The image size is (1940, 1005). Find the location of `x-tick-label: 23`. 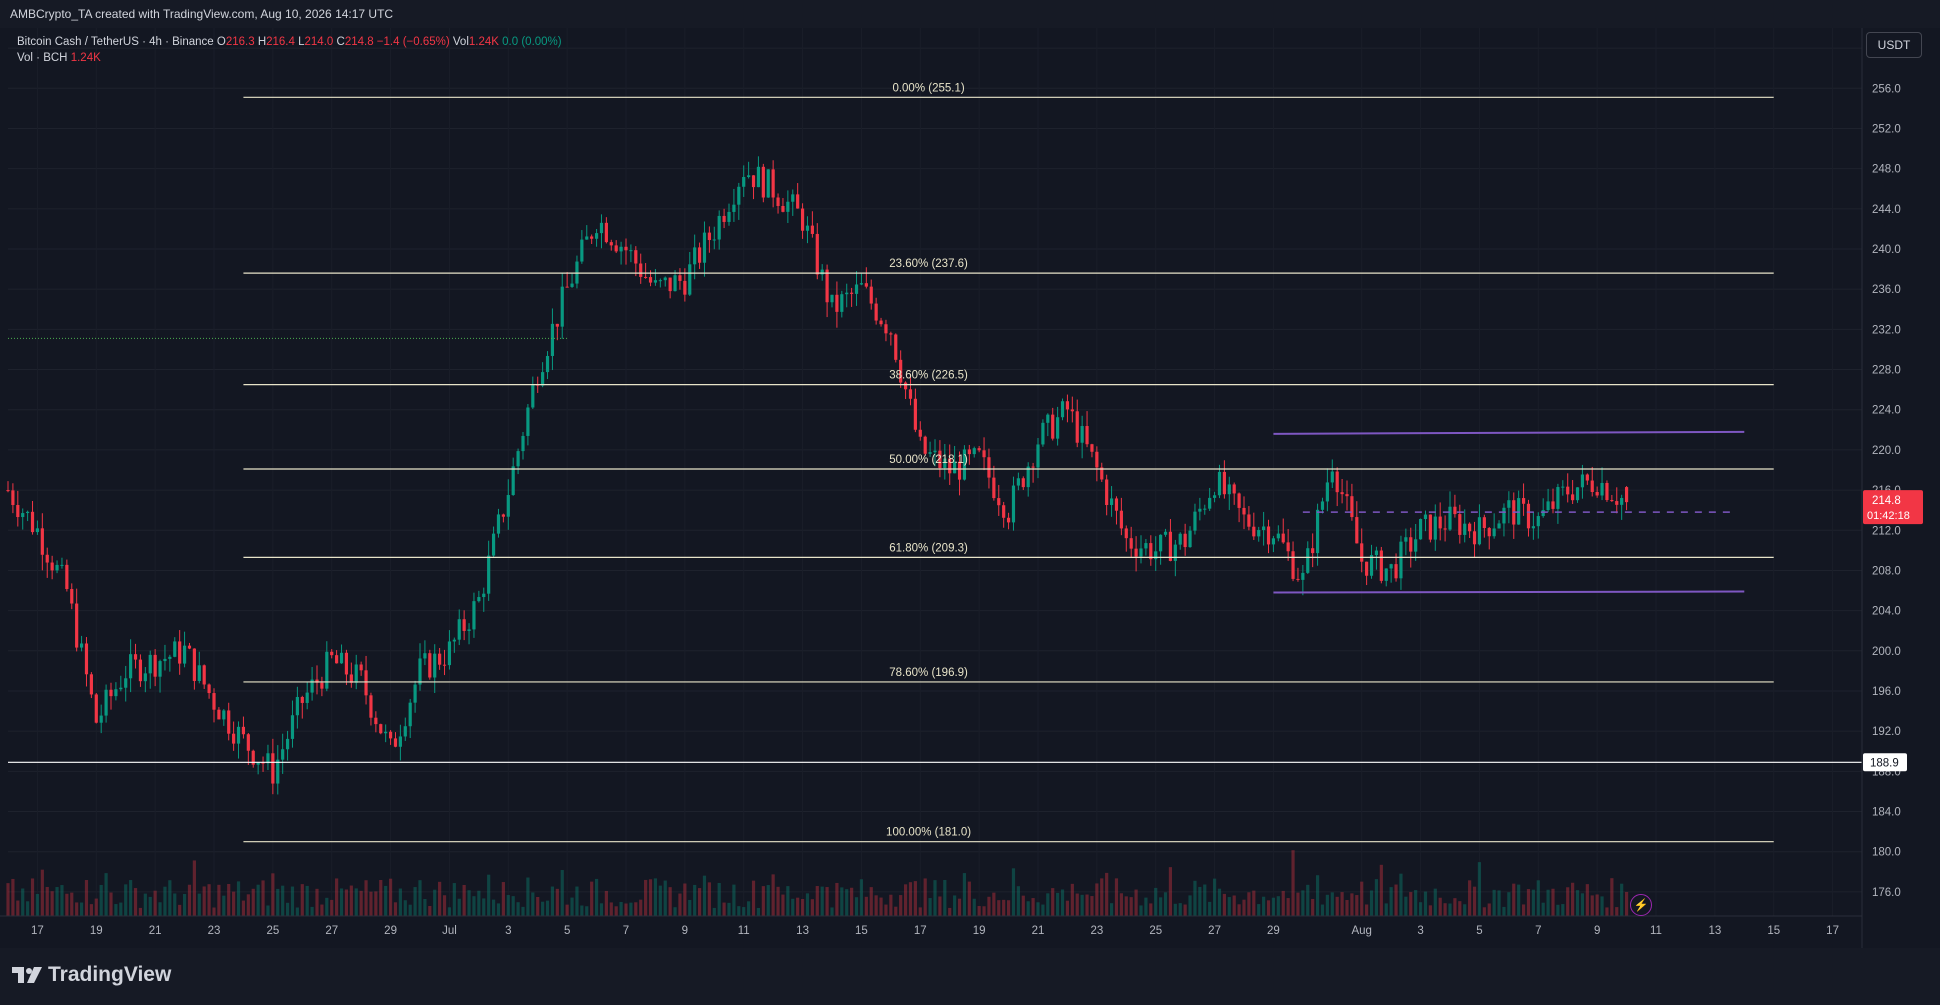

x-tick-label: 23 is located at coordinates (214, 931).